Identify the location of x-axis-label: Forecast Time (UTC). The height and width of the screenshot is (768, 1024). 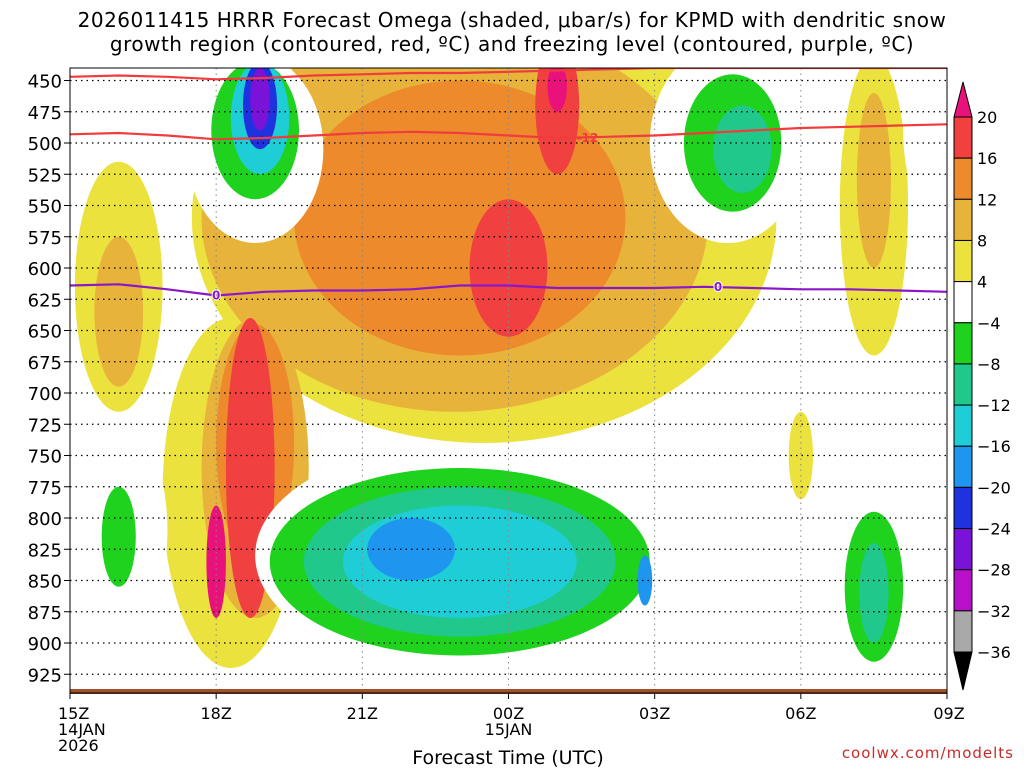
(507, 757).